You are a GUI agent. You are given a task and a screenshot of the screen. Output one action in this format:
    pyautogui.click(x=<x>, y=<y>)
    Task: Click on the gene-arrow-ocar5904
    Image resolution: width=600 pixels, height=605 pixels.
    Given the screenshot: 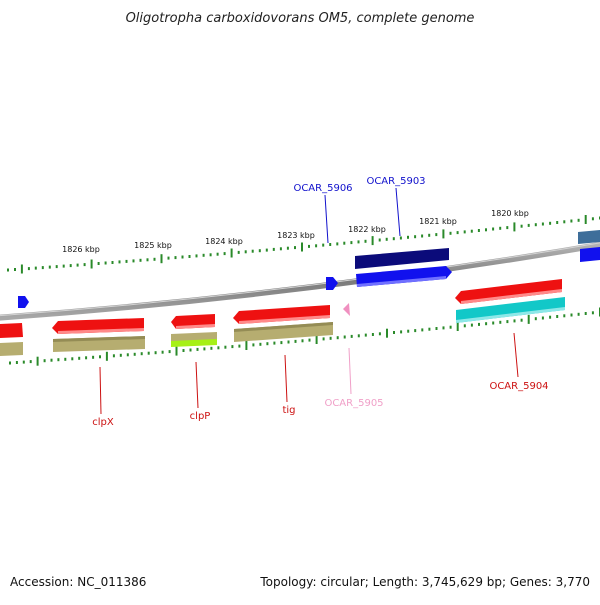 What is the action you would take?
    pyautogui.click(x=508, y=291)
    